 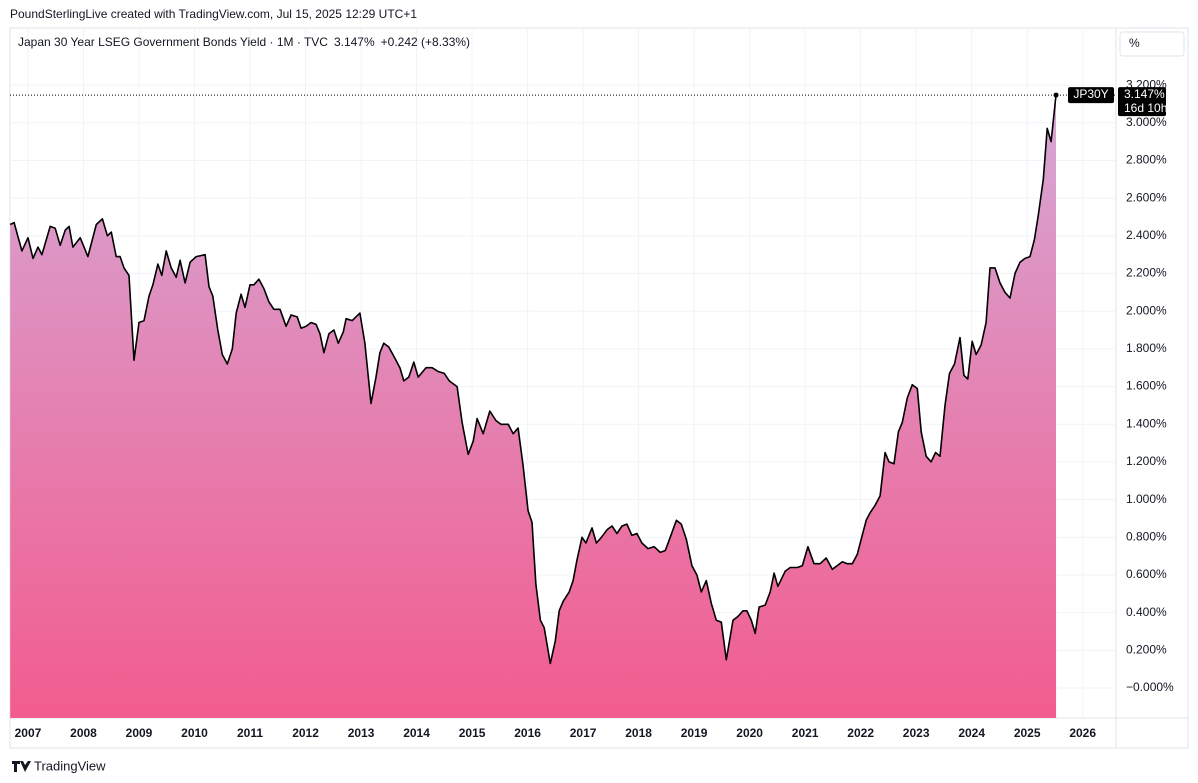 I want to click on x-tick-label: 2023, so click(x=916, y=733).